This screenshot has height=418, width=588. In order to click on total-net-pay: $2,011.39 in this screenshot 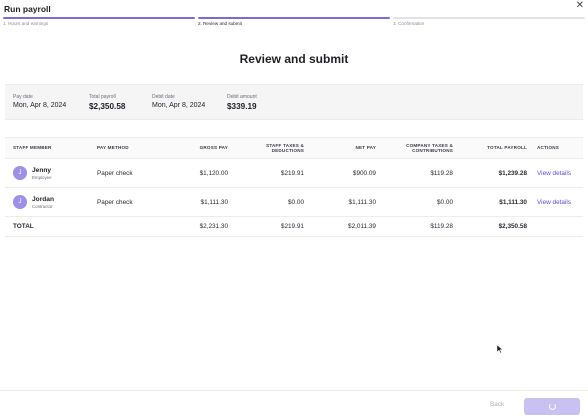, I will do `click(344, 226)`.